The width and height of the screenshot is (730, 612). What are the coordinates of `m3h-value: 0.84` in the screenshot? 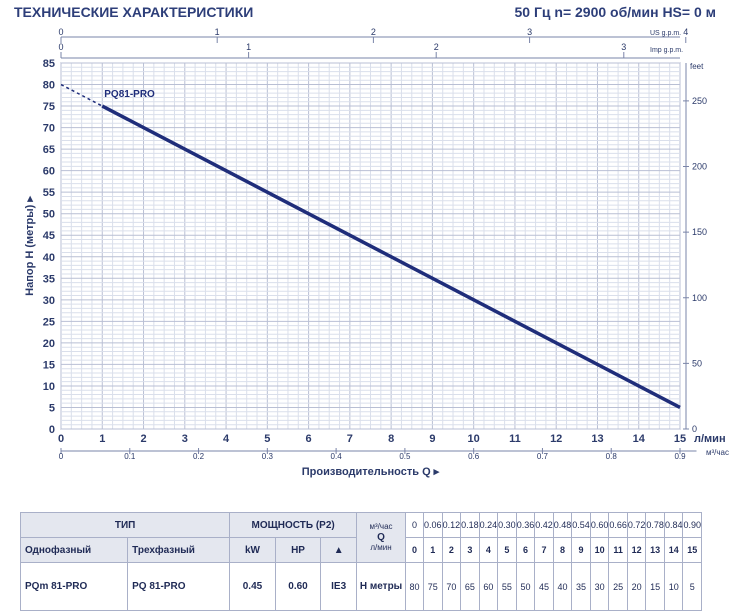 It's located at (673, 525).